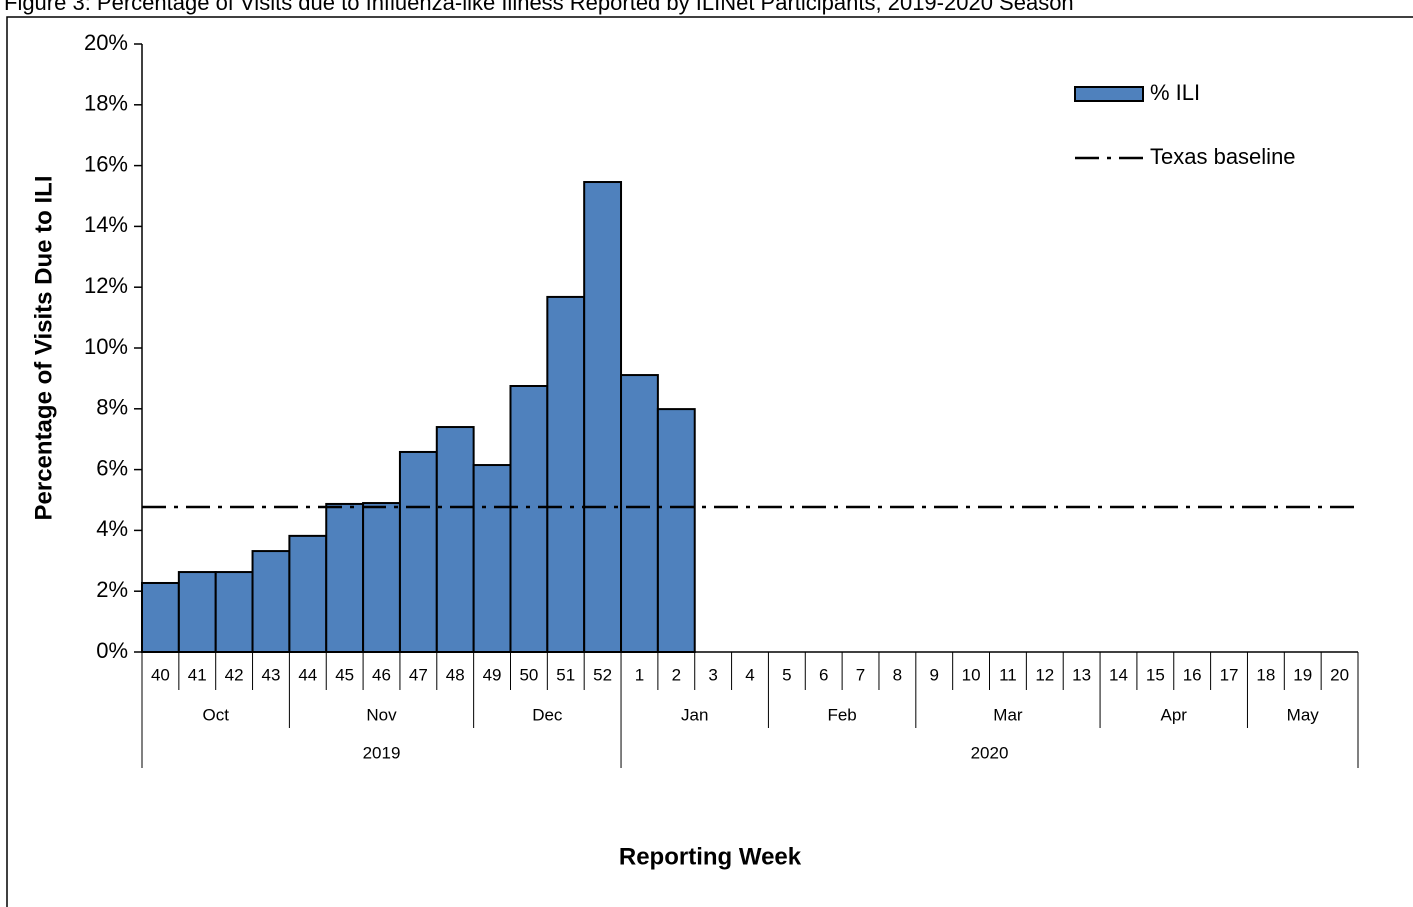  What do you see at coordinates (271, 674) in the screenshot?
I see `x-tick-label: 43` at bounding box center [271, 674].